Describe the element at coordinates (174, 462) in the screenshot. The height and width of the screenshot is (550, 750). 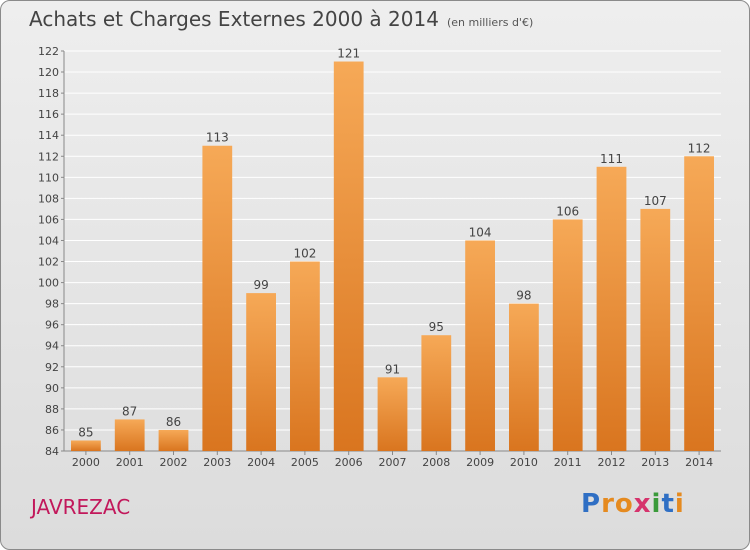
I see `x-tick-label: 2002` at that location.